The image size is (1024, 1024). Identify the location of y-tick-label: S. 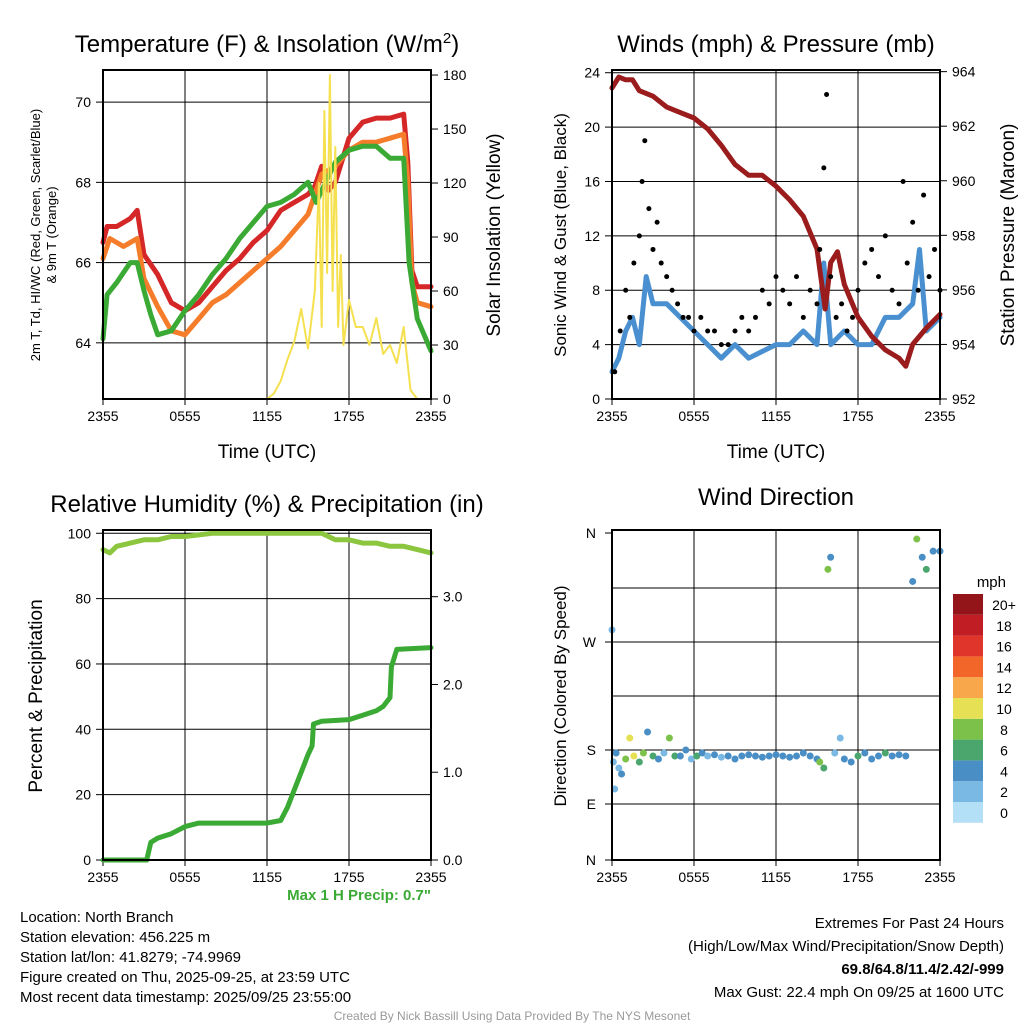
(591, 750).